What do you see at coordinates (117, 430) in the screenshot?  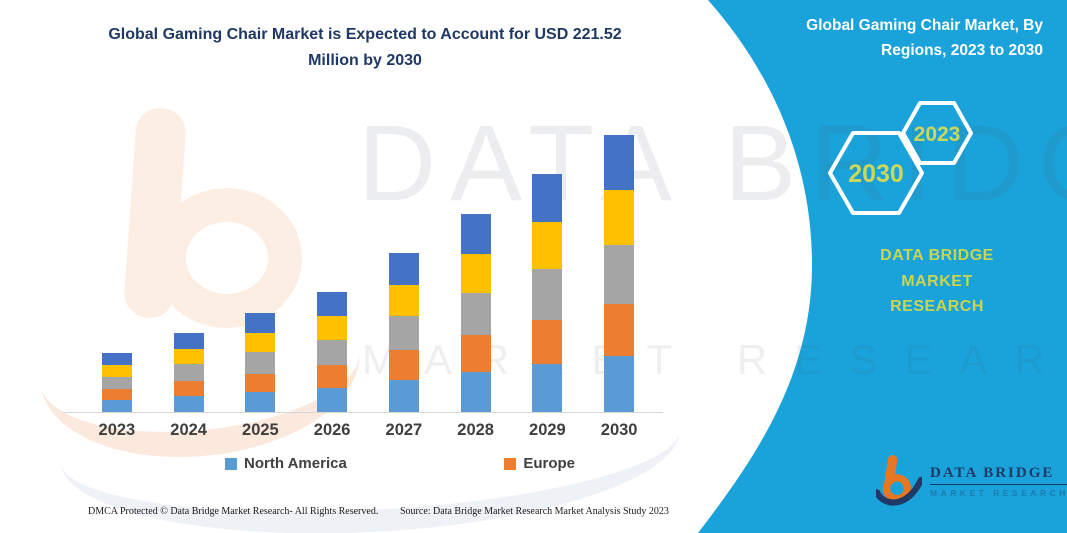 I see `x-tick-label: 2023` at bounding box center [117, 430].